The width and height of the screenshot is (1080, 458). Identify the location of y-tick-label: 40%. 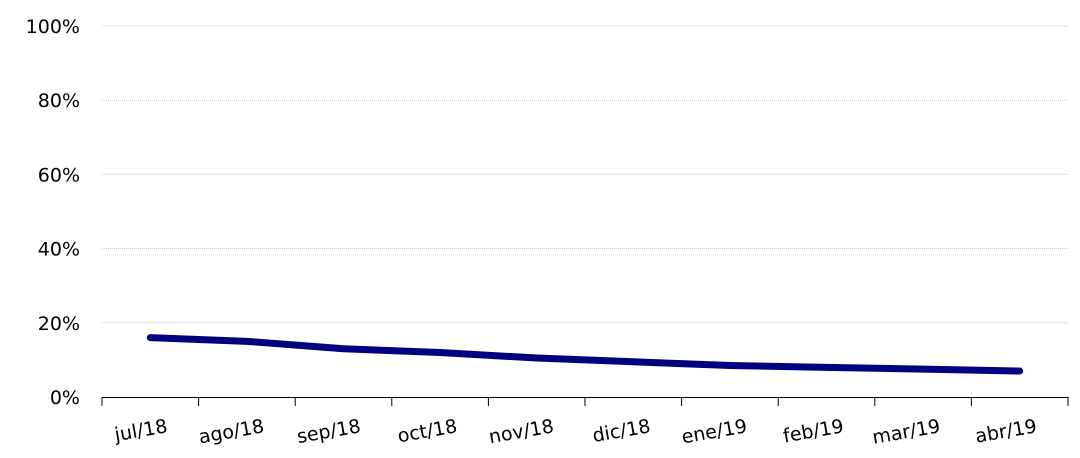
(59, 250).